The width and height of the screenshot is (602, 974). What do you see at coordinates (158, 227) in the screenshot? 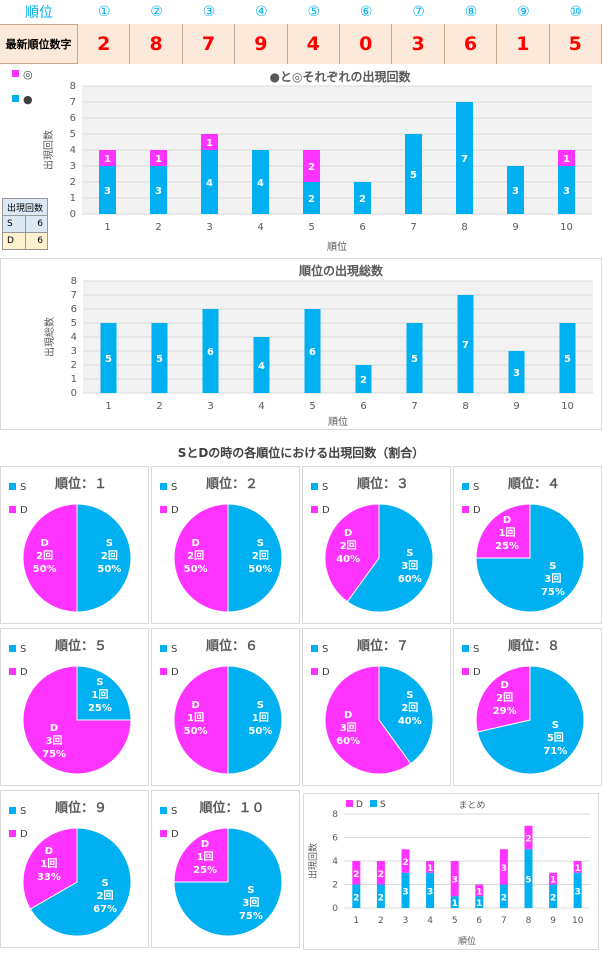
I see `chart1-xtick: 2` at bounding box center [158, 227].